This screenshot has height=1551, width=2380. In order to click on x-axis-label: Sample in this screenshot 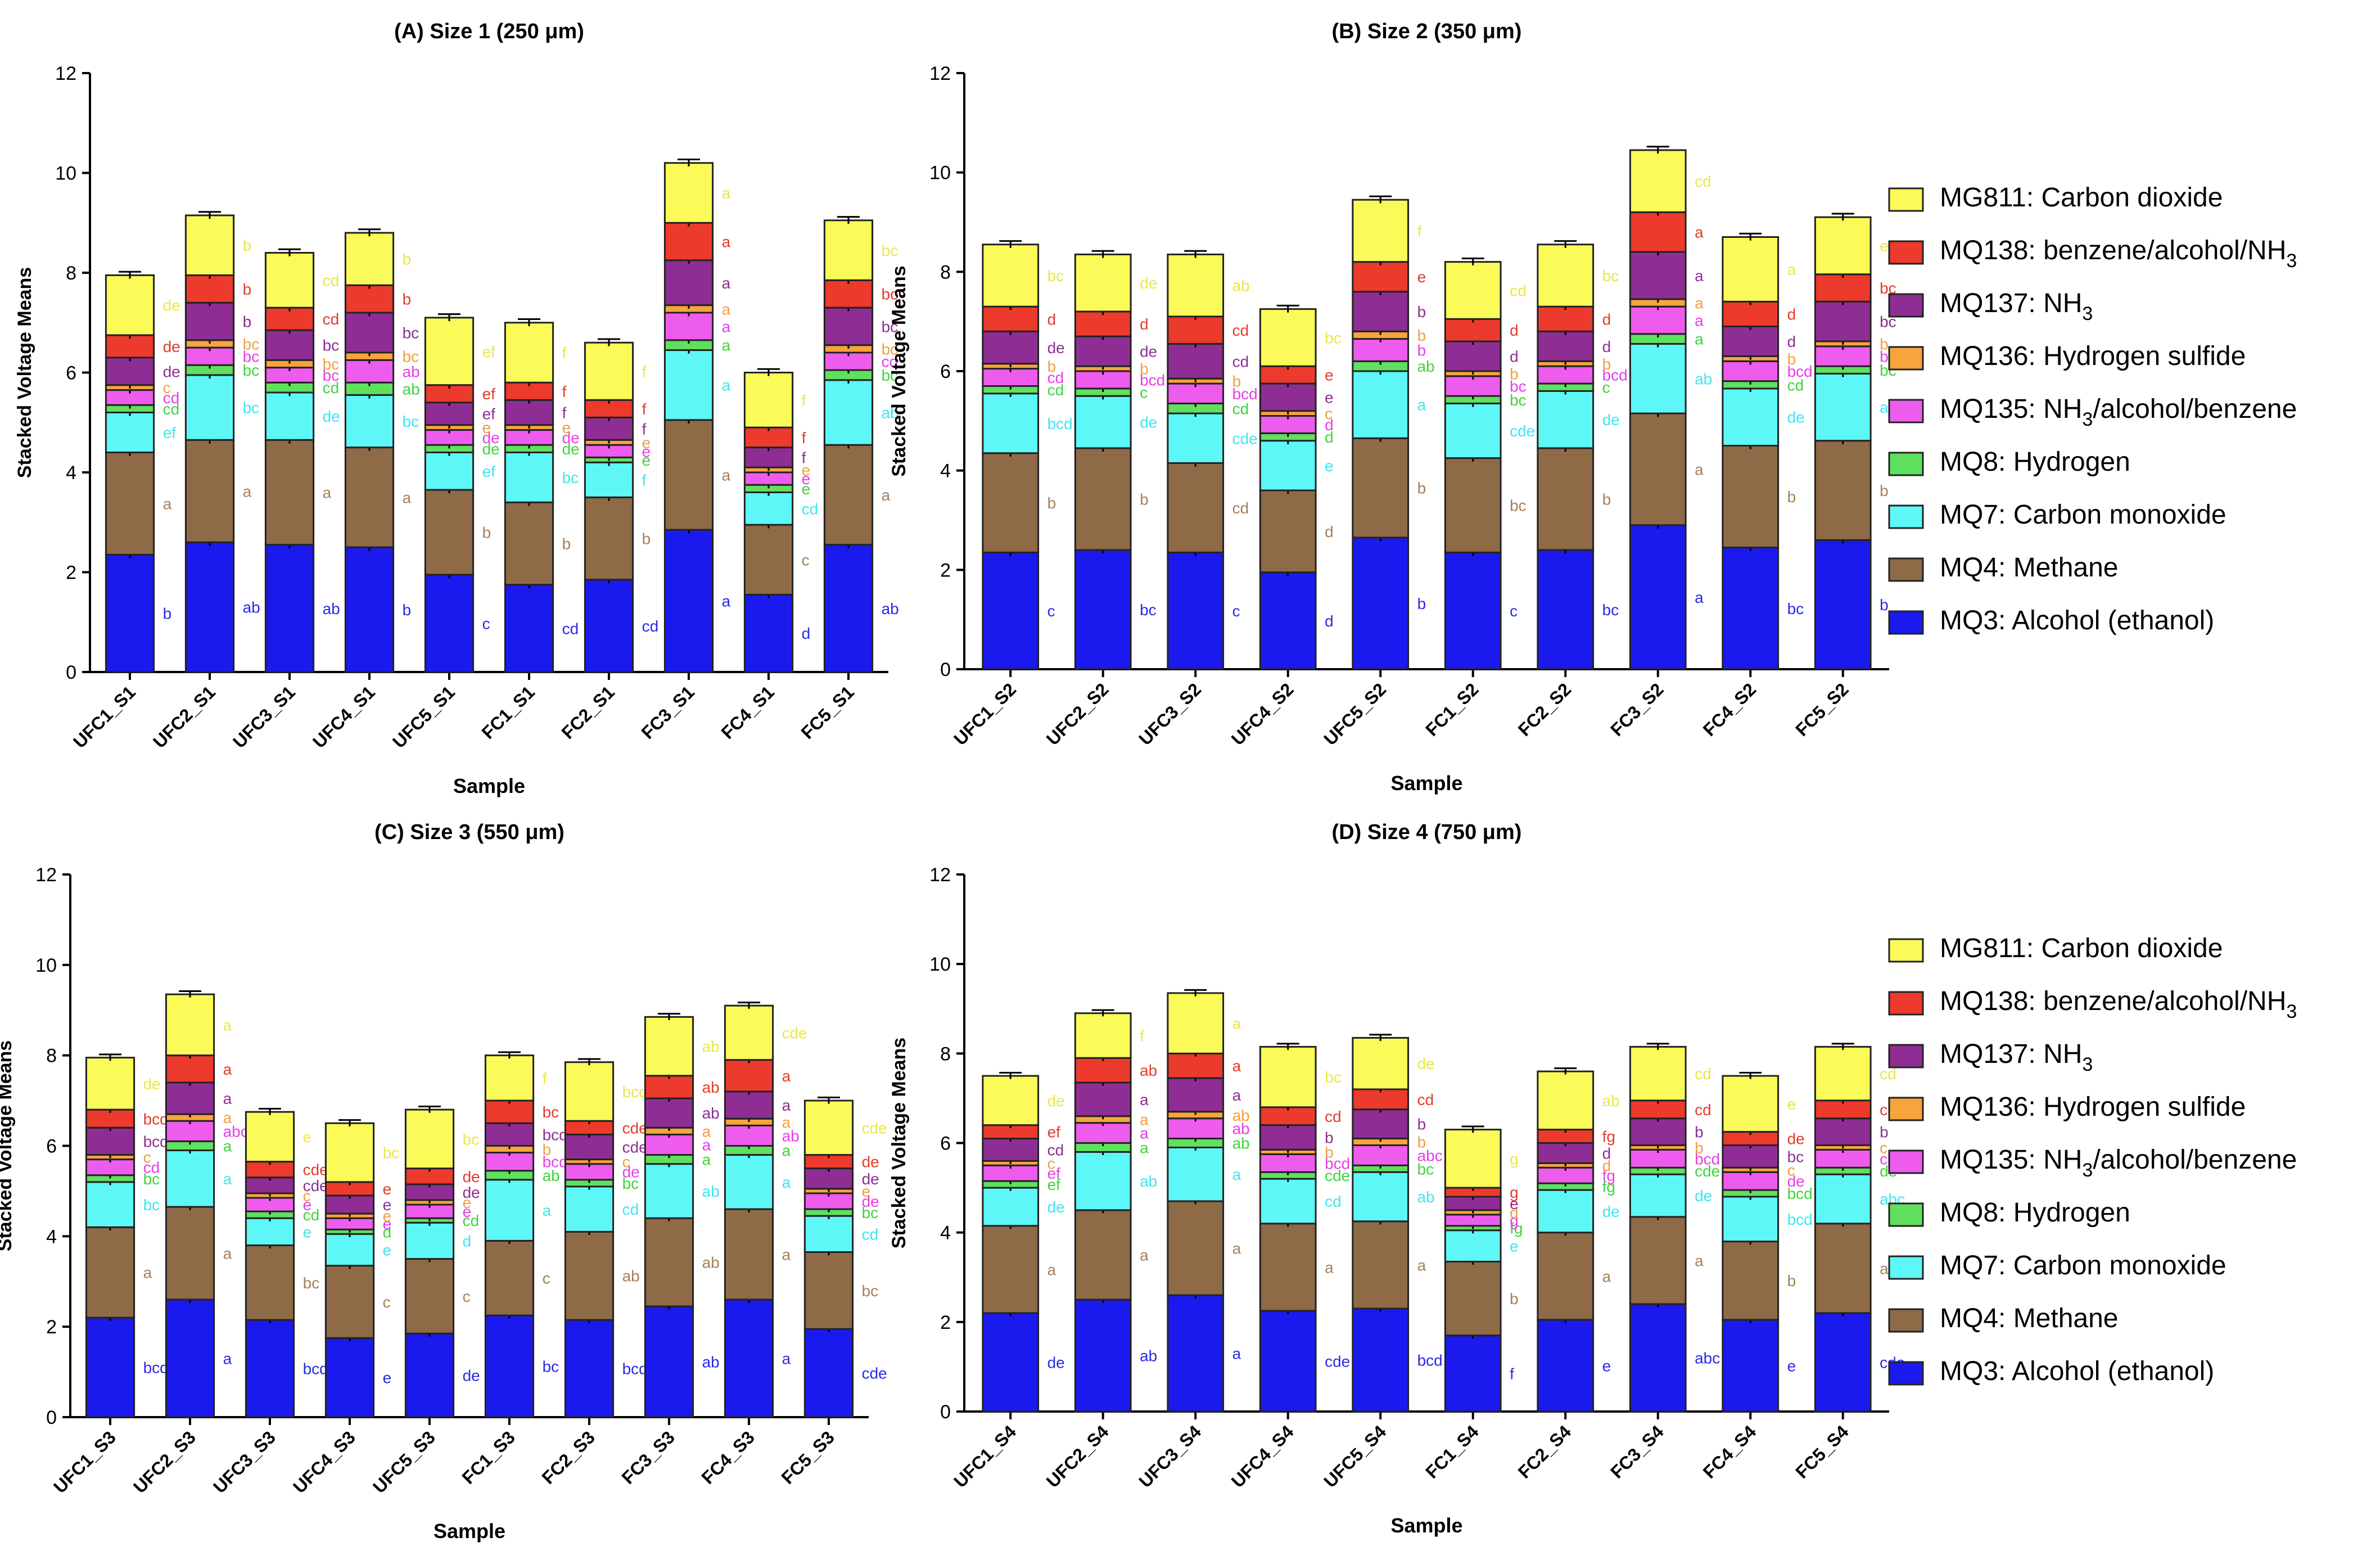, I will do `click(1426, 1525)`.